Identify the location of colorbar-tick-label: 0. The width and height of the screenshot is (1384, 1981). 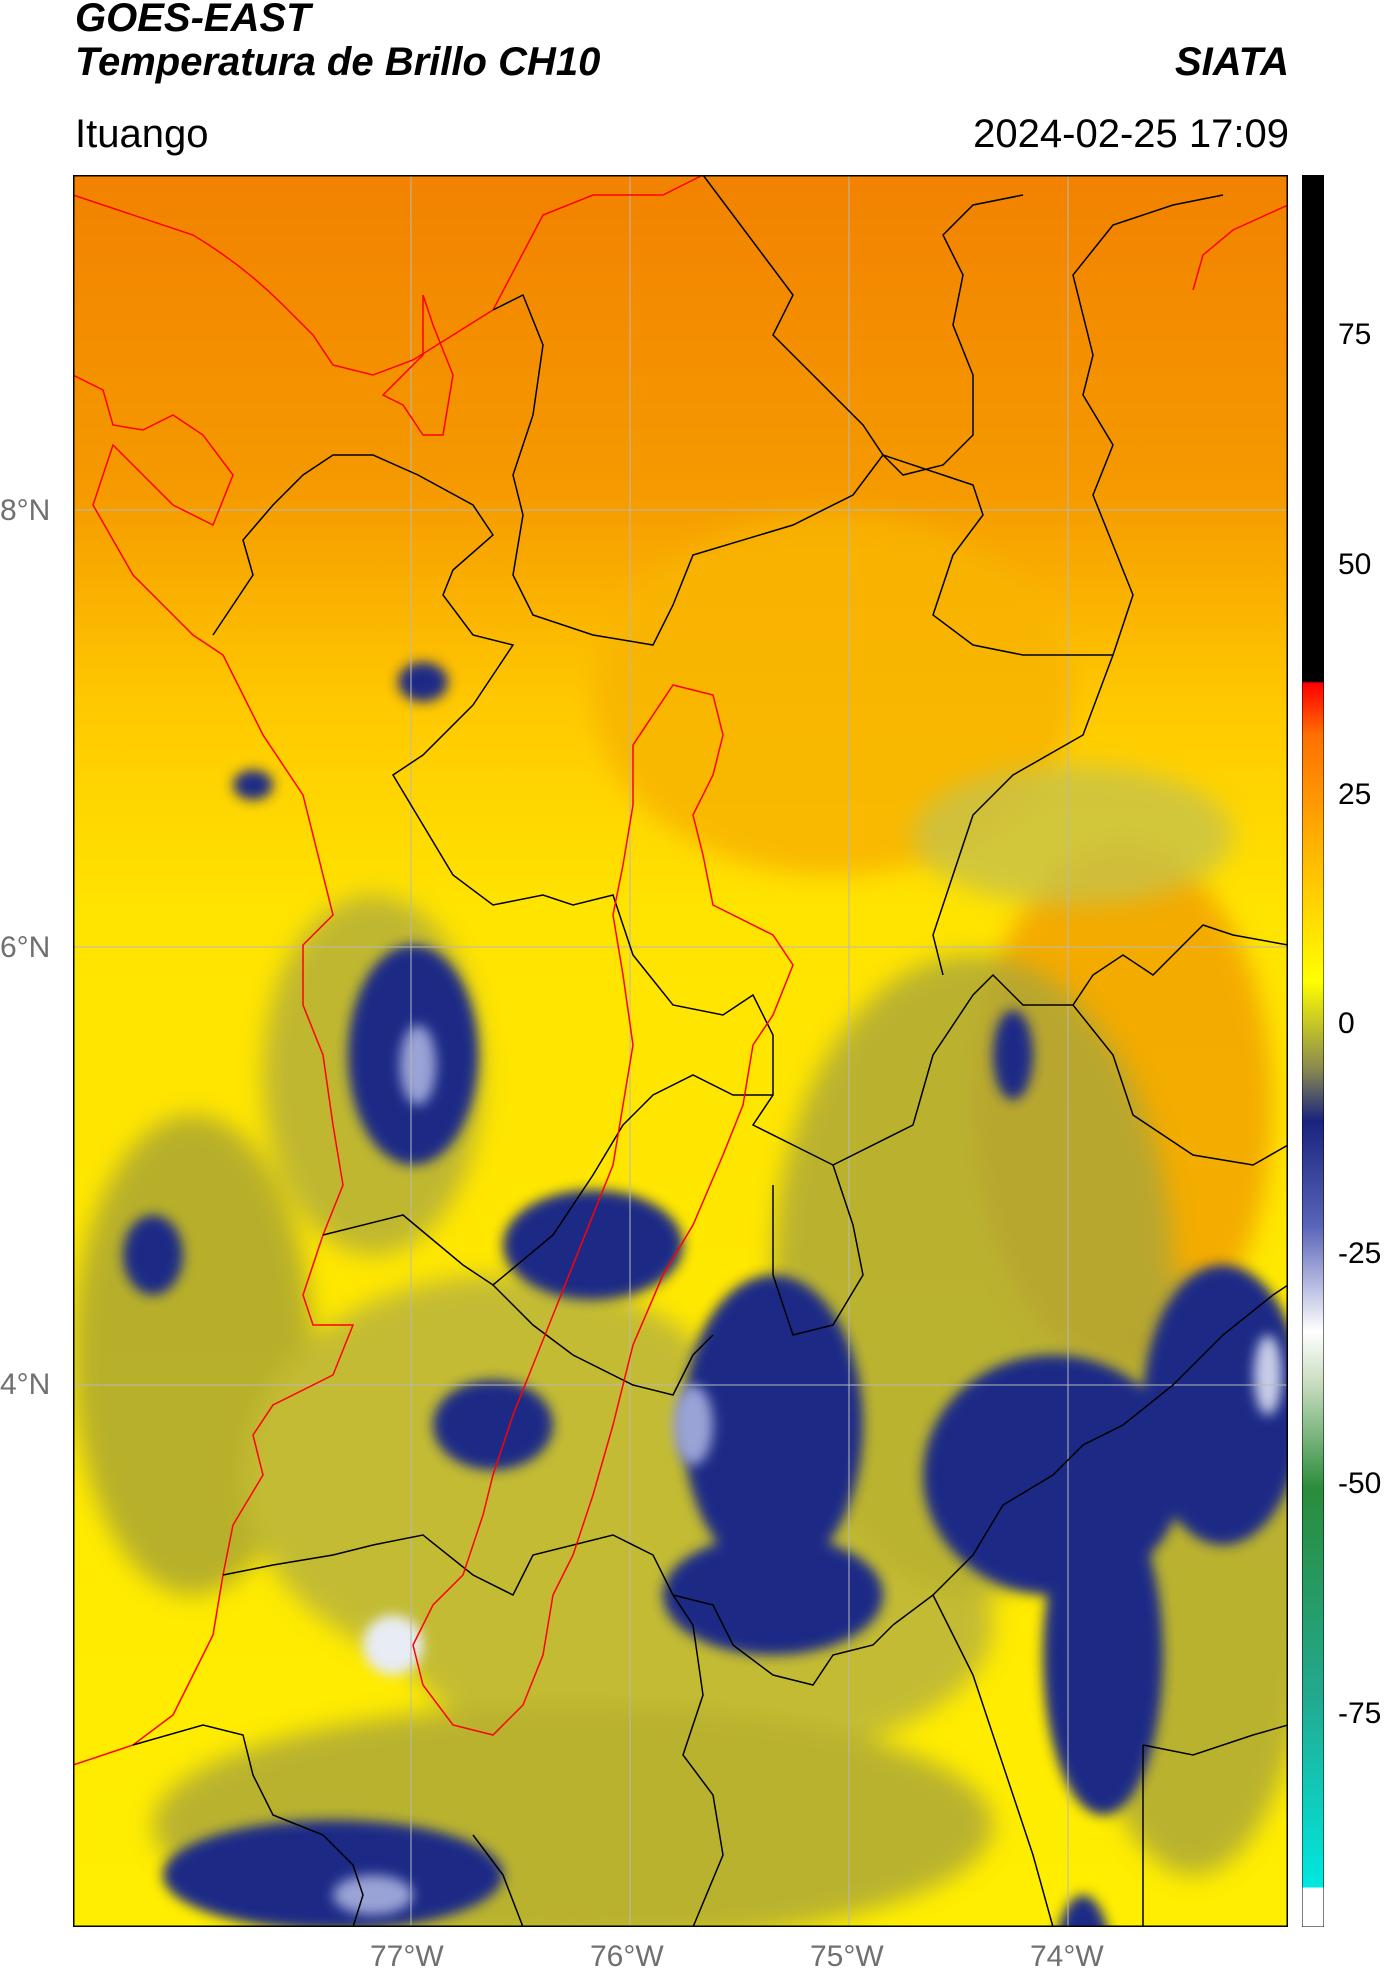
(1346, 1023).